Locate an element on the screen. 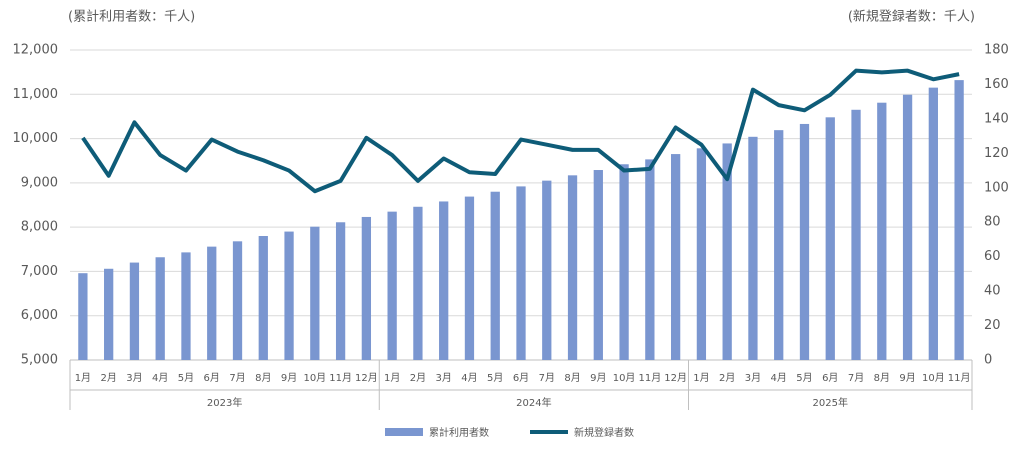 Image resolution: width=1024 pixels, height=450 pixels. group-label: 2024年 is located at coordinates (533, 402).